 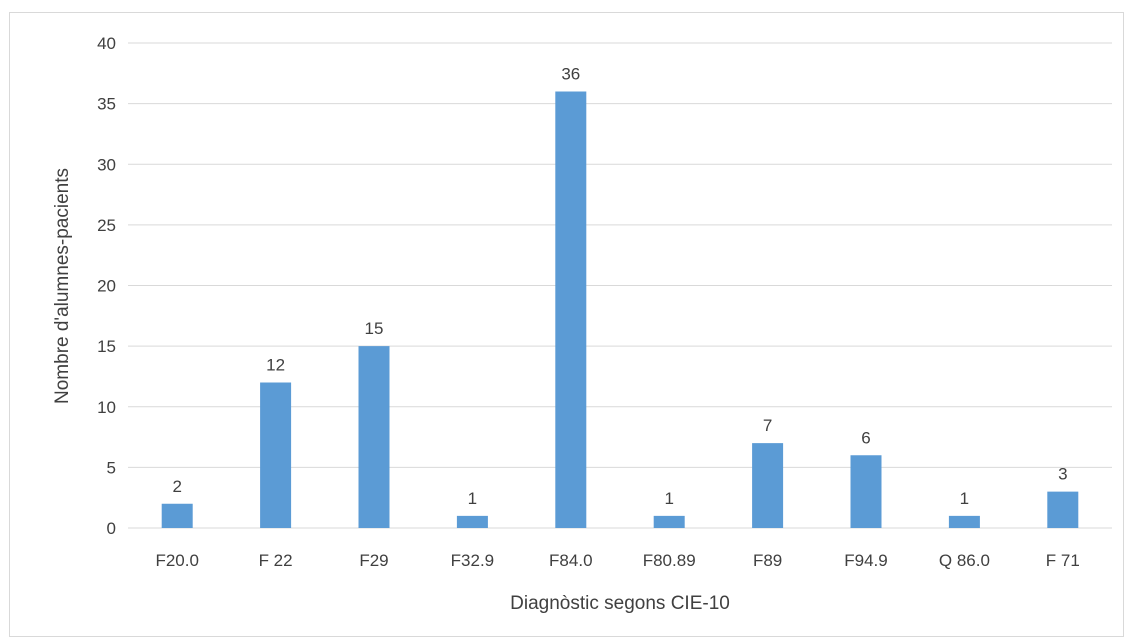 What do you see at coordinates (373, 560) in the screenshot?
I see `x-tick-label: F29` at bounding box center [373, 560].